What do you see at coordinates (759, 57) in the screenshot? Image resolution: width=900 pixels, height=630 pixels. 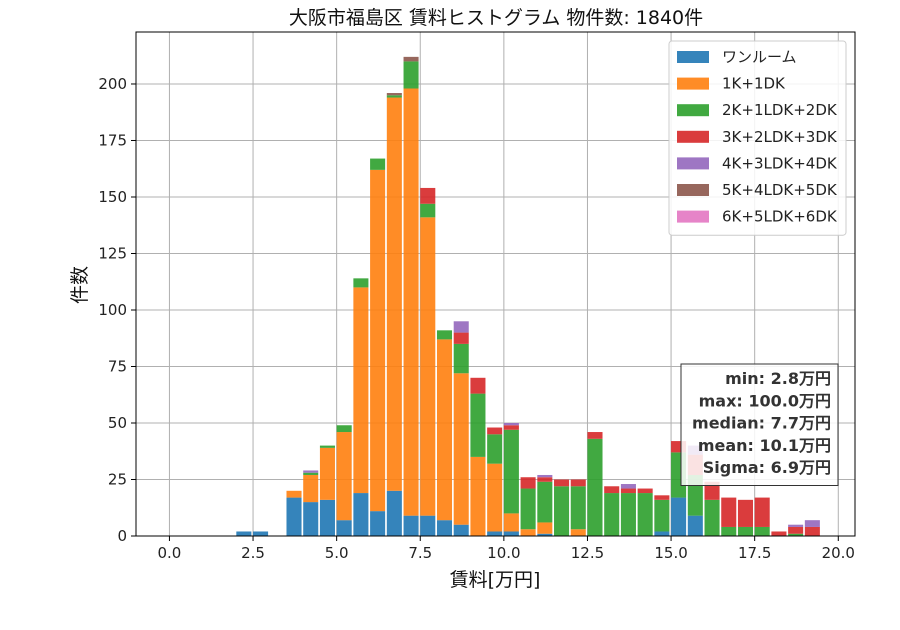 I see `legend-label: ワンルーム` at bounding box center [759, 57].